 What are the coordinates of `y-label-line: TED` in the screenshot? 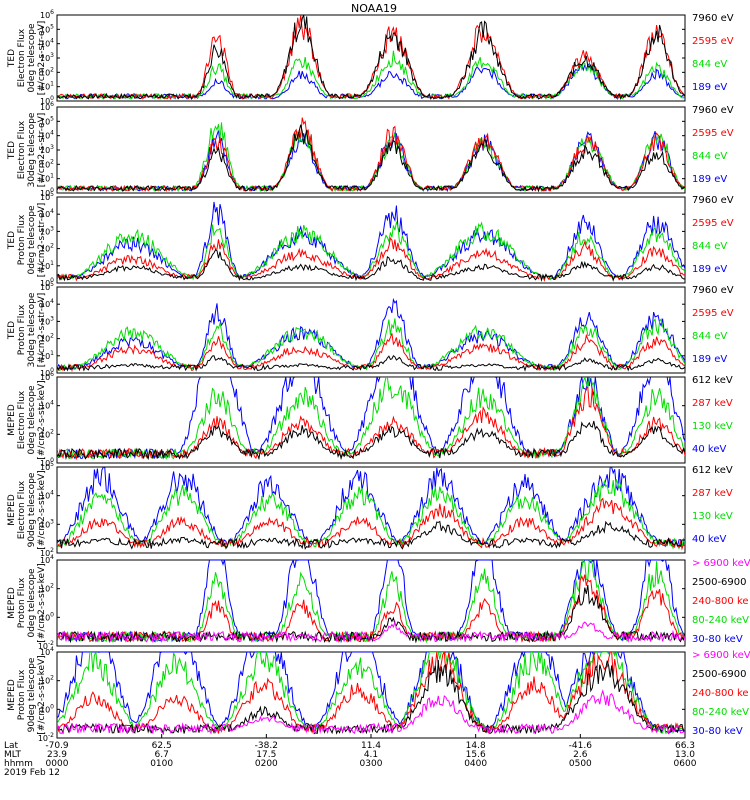 It's located at (12, 58).